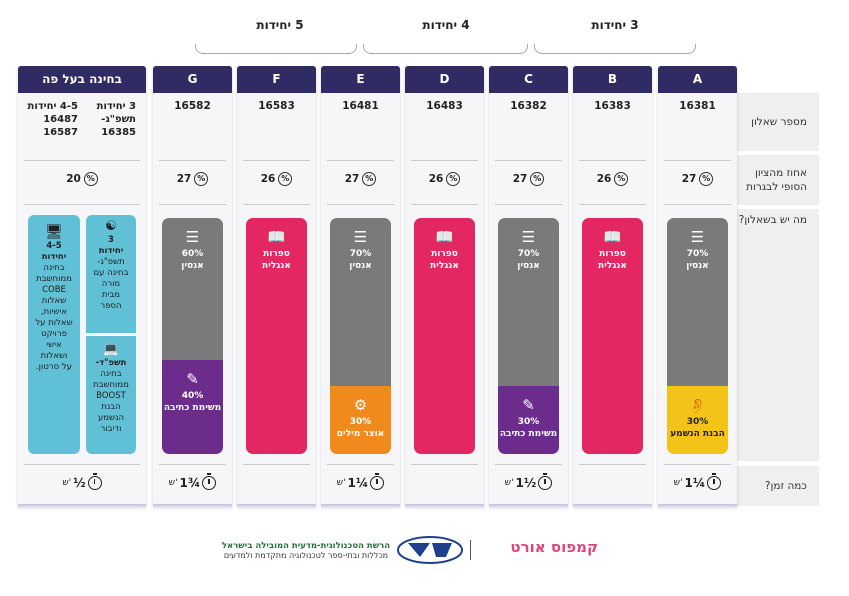  Describe the element at coordinates (116, 119) in the screenshot. I see `oral-codes-3-units: 3 יחידות תשפ"ג- 16385` at that location.